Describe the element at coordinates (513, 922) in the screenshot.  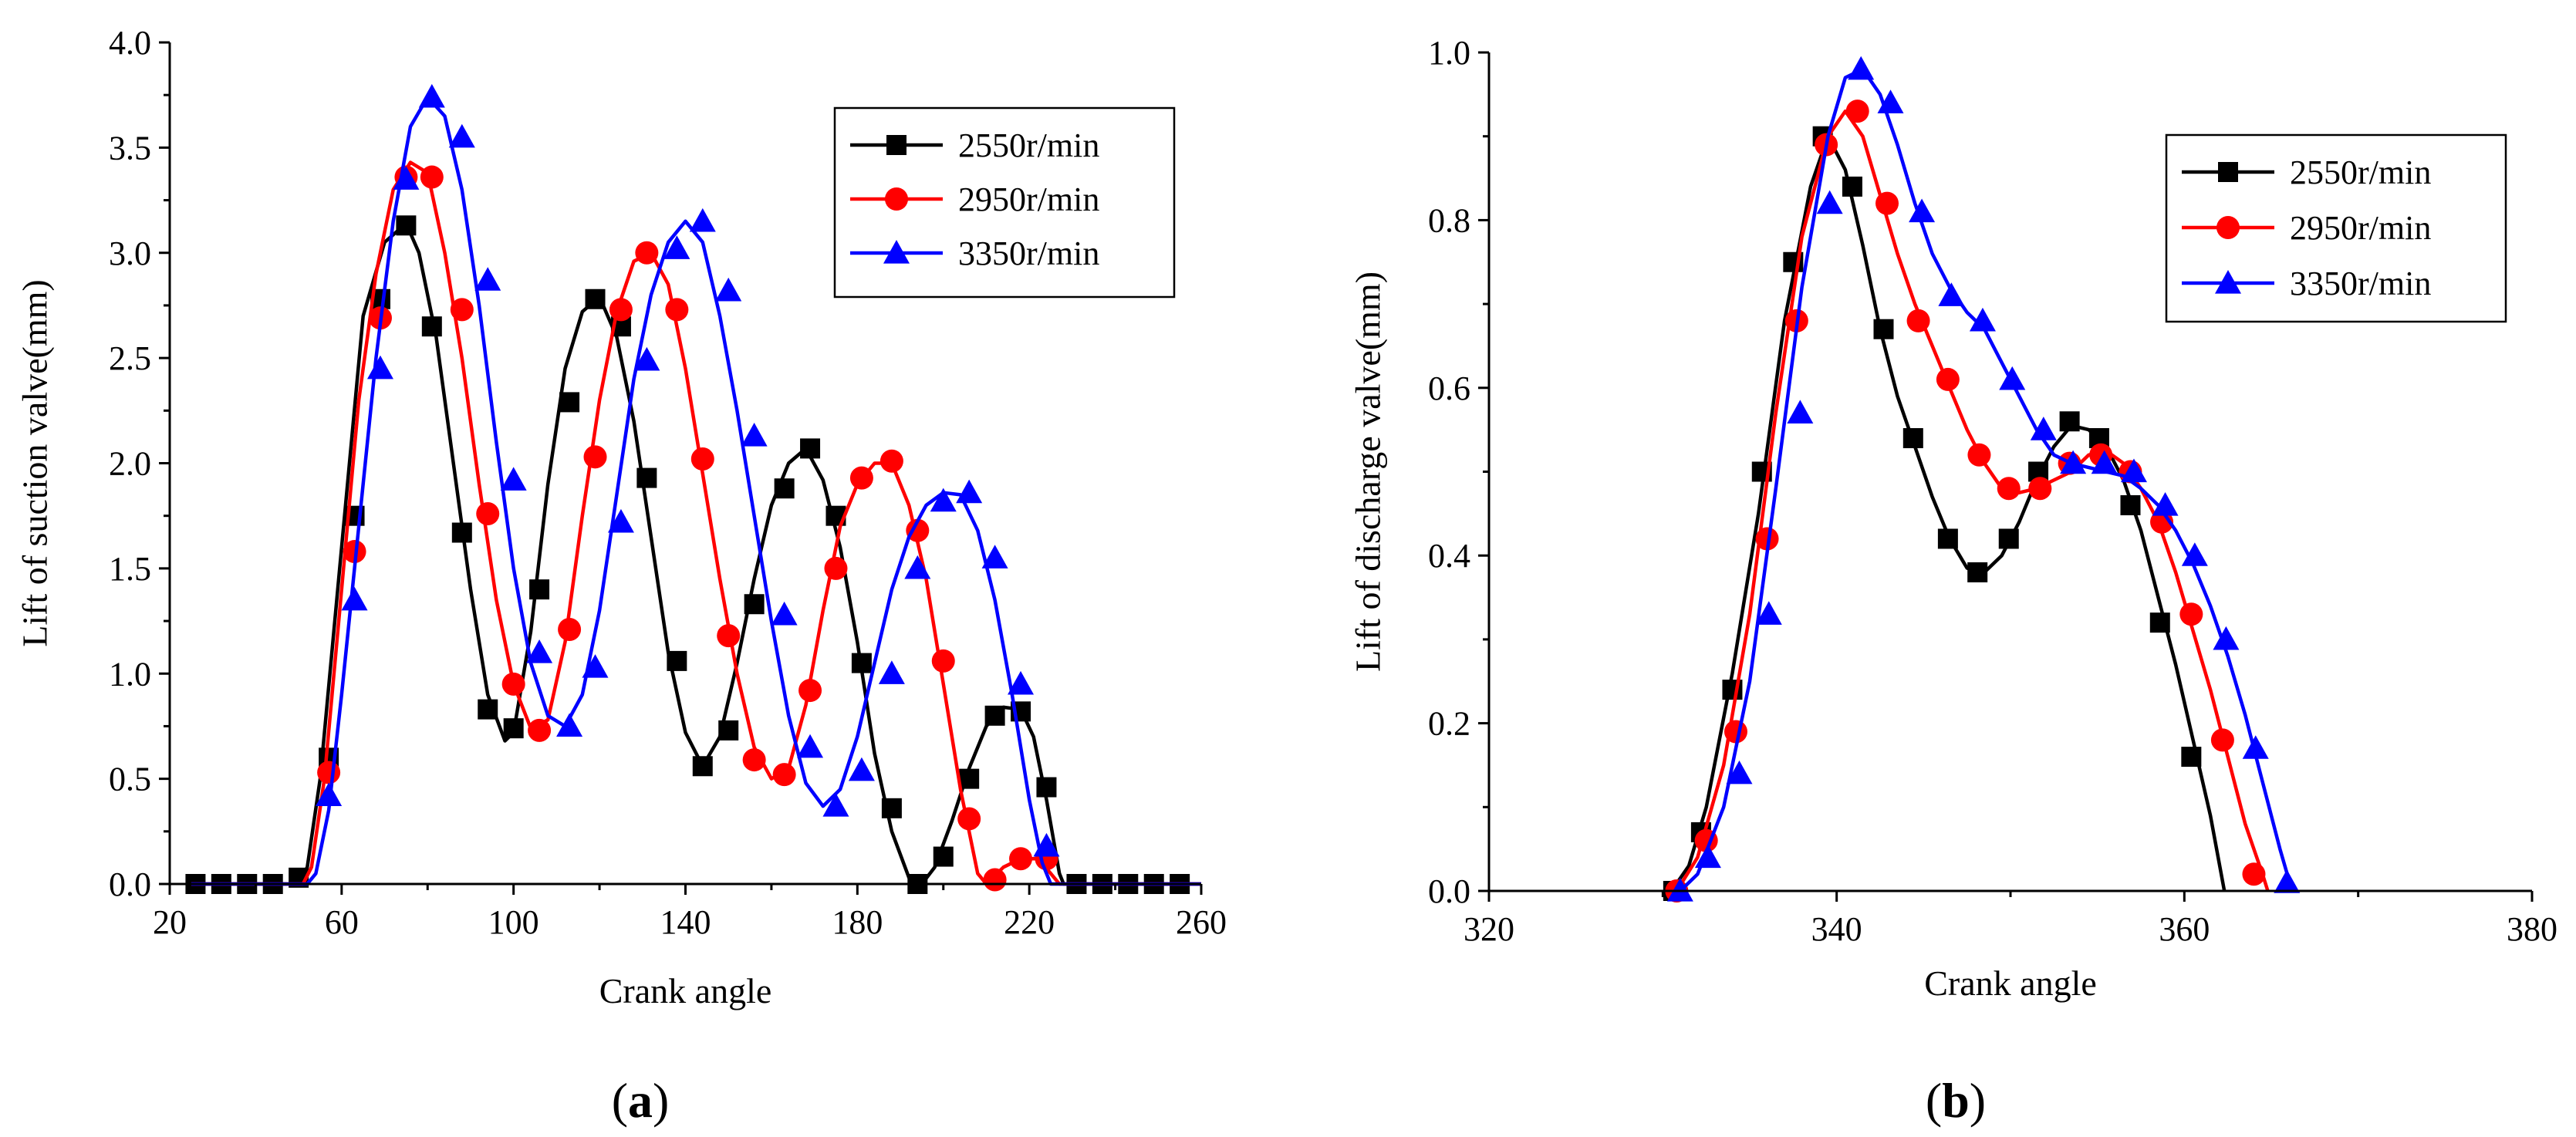
I see `x-tick-label: 100` at that location.